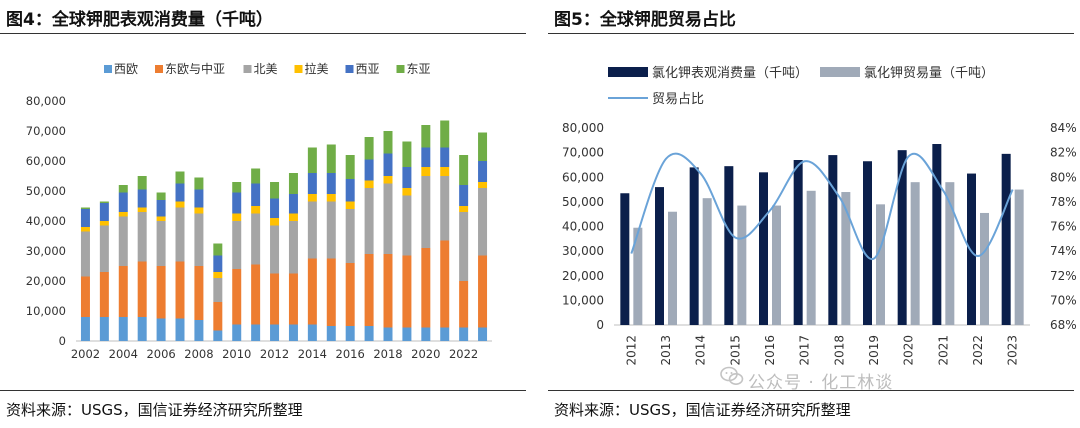 Image resolution: width=1080 pixels, height=428 pixels. What do you see at coordinates (678, 99) in the screenshot?
I see `legend-label: 贸易占比` at bounding box center [678, 99].